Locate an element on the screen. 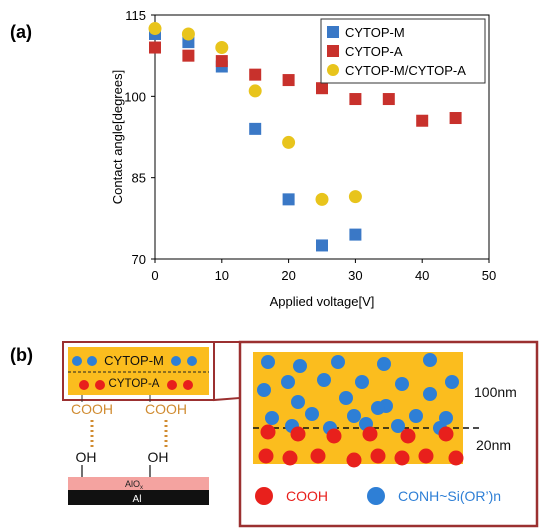  legend-blue-label: CONH~Si(OR’)n is located at coordinates (449, 496).